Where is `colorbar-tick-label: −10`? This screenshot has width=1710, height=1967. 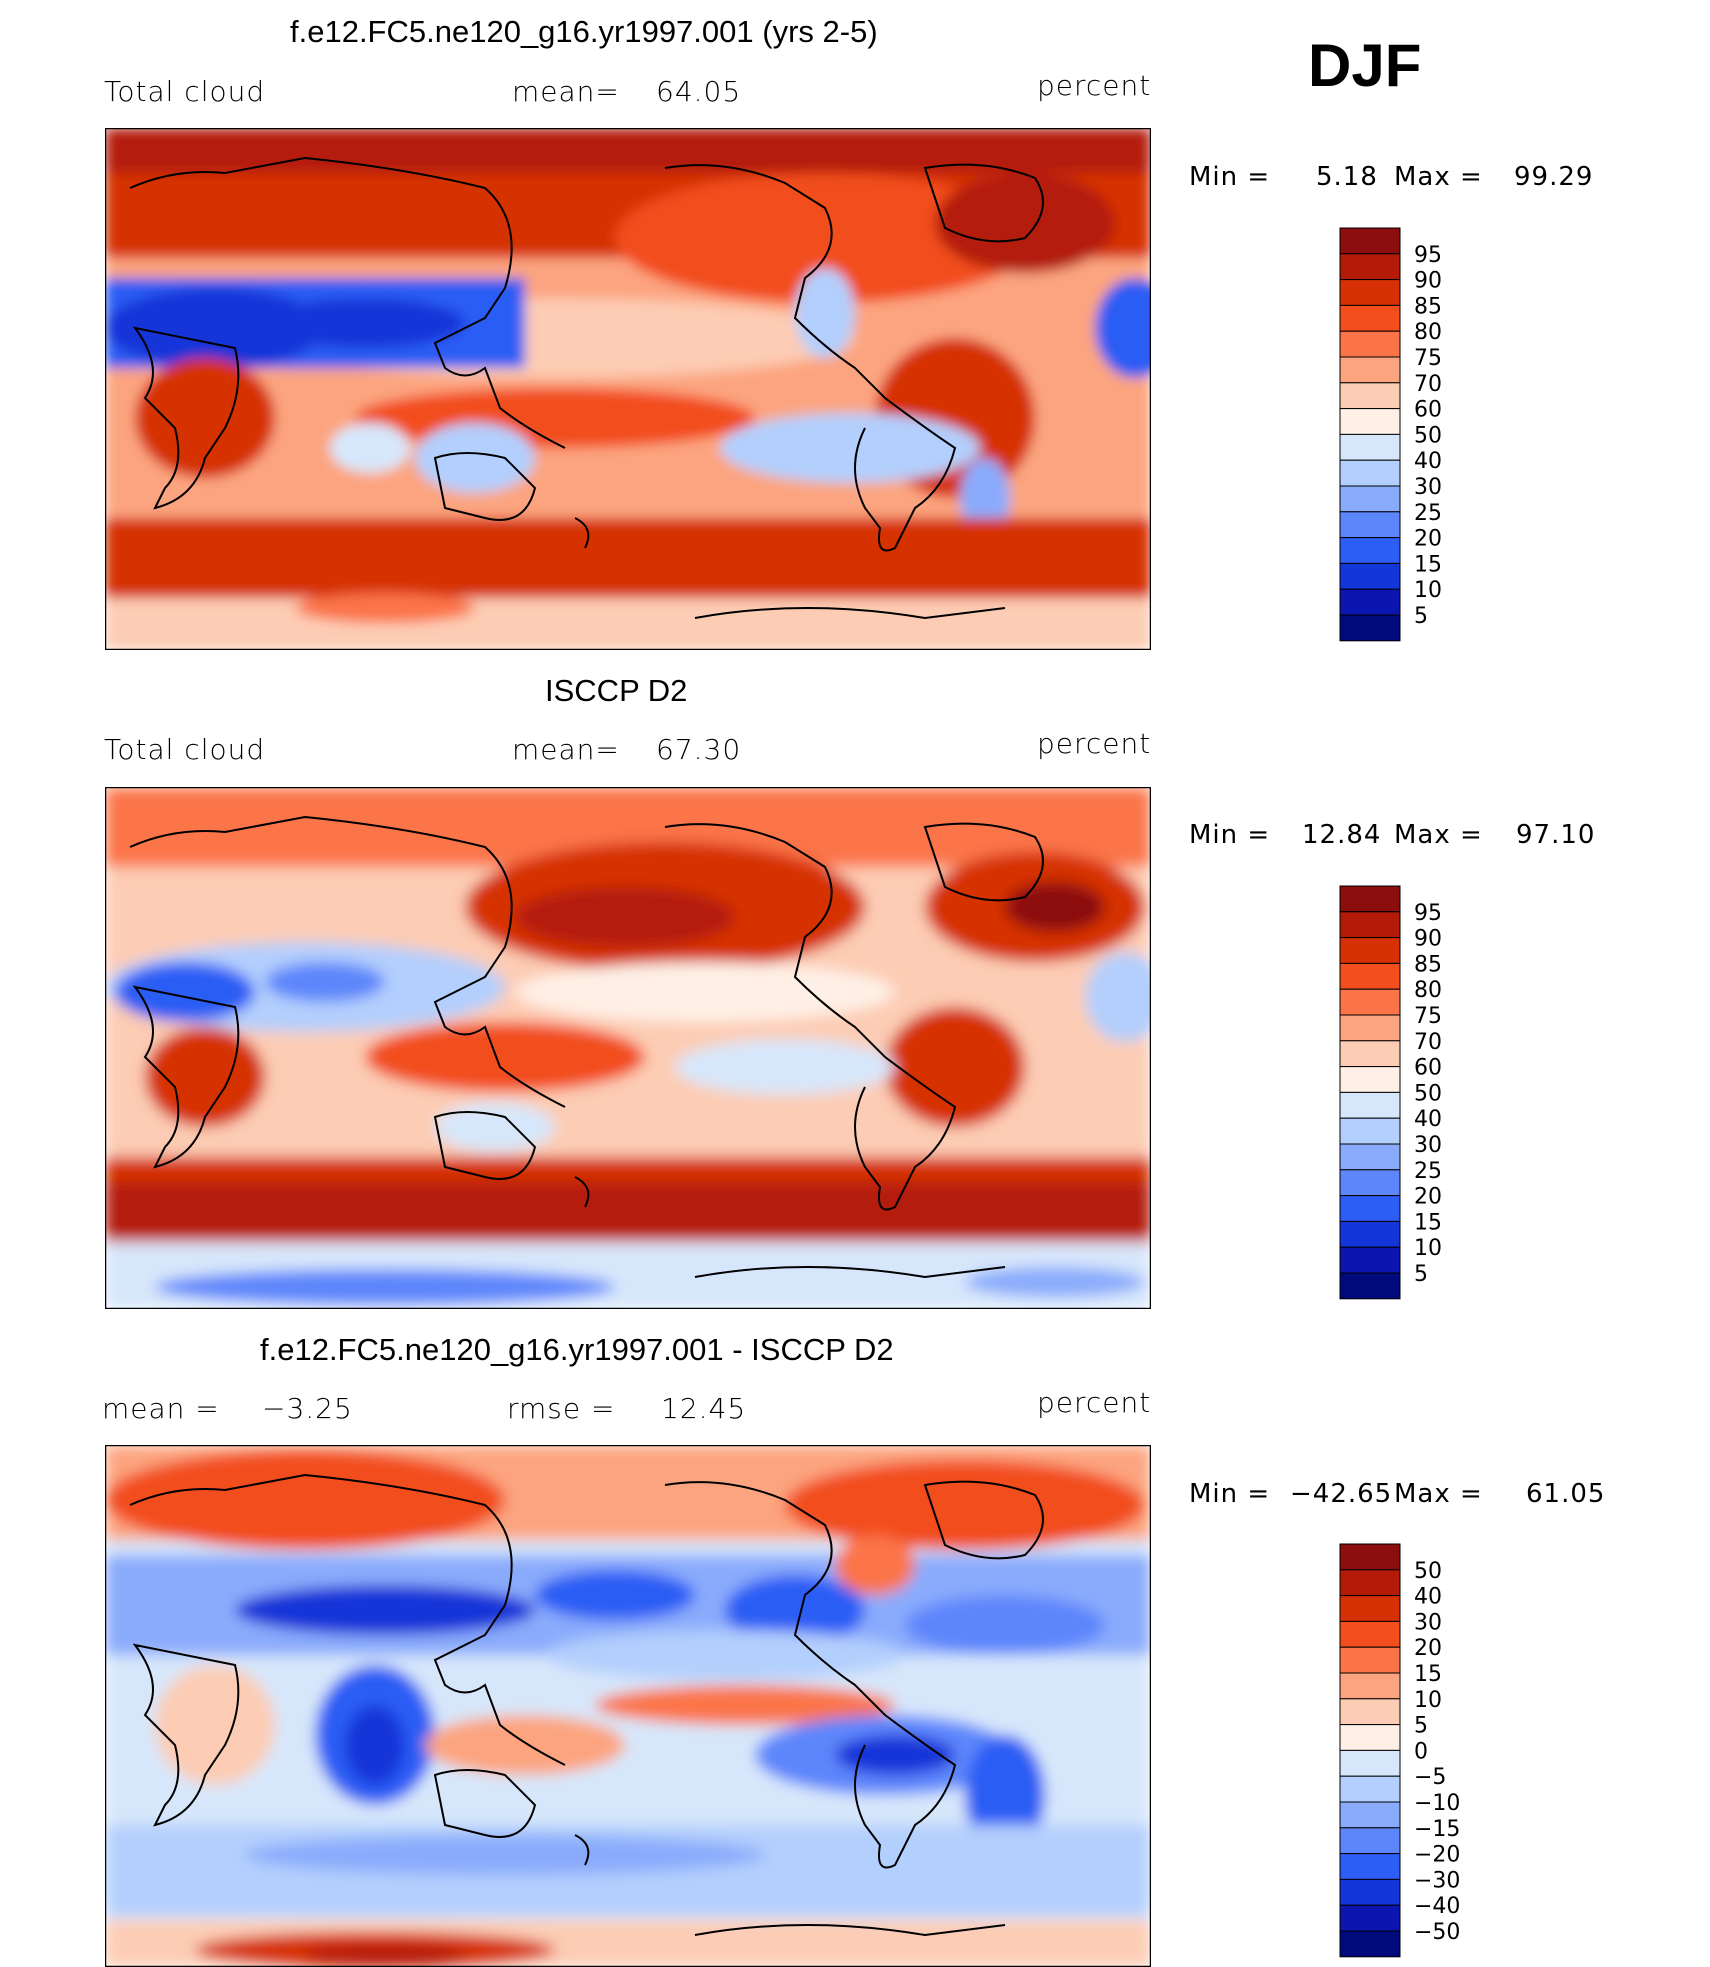
colorbar-tick-label: −10 is located at coordinates (1437, 1803).